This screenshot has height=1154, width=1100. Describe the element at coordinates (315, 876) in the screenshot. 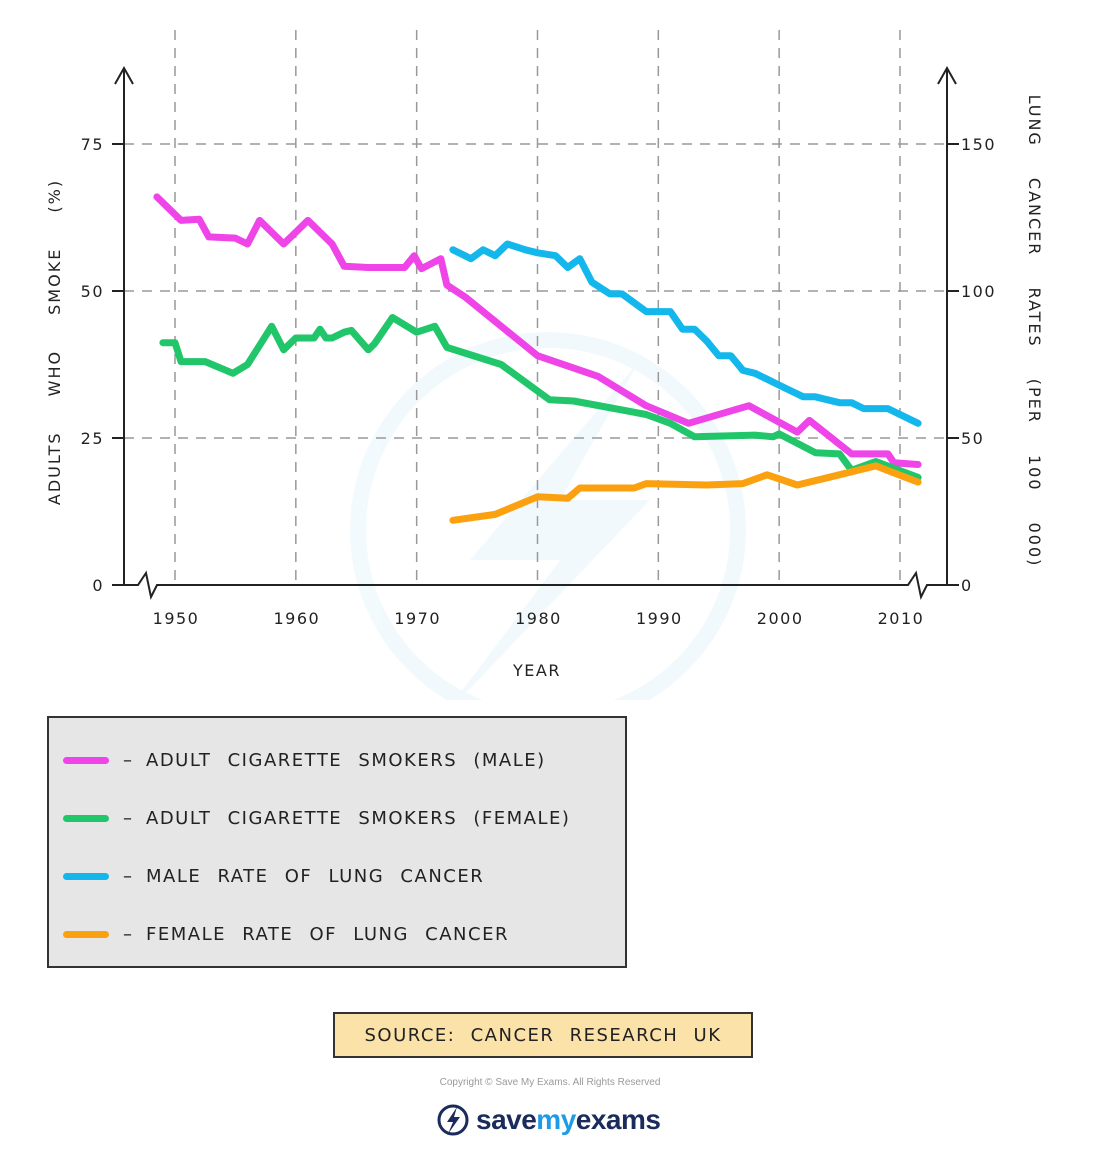

I see `legend-label: MALE RATE OF LUNG CANCER` at that location.